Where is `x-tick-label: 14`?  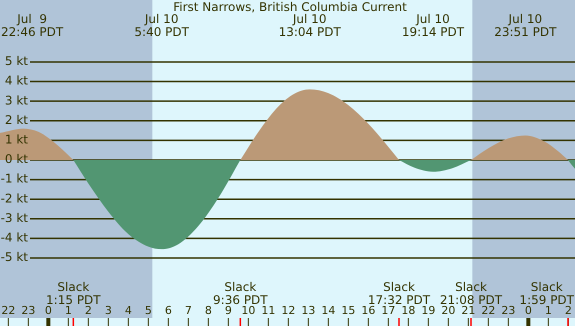 x-tick-label: 14 is located at coordinates (328, 310).